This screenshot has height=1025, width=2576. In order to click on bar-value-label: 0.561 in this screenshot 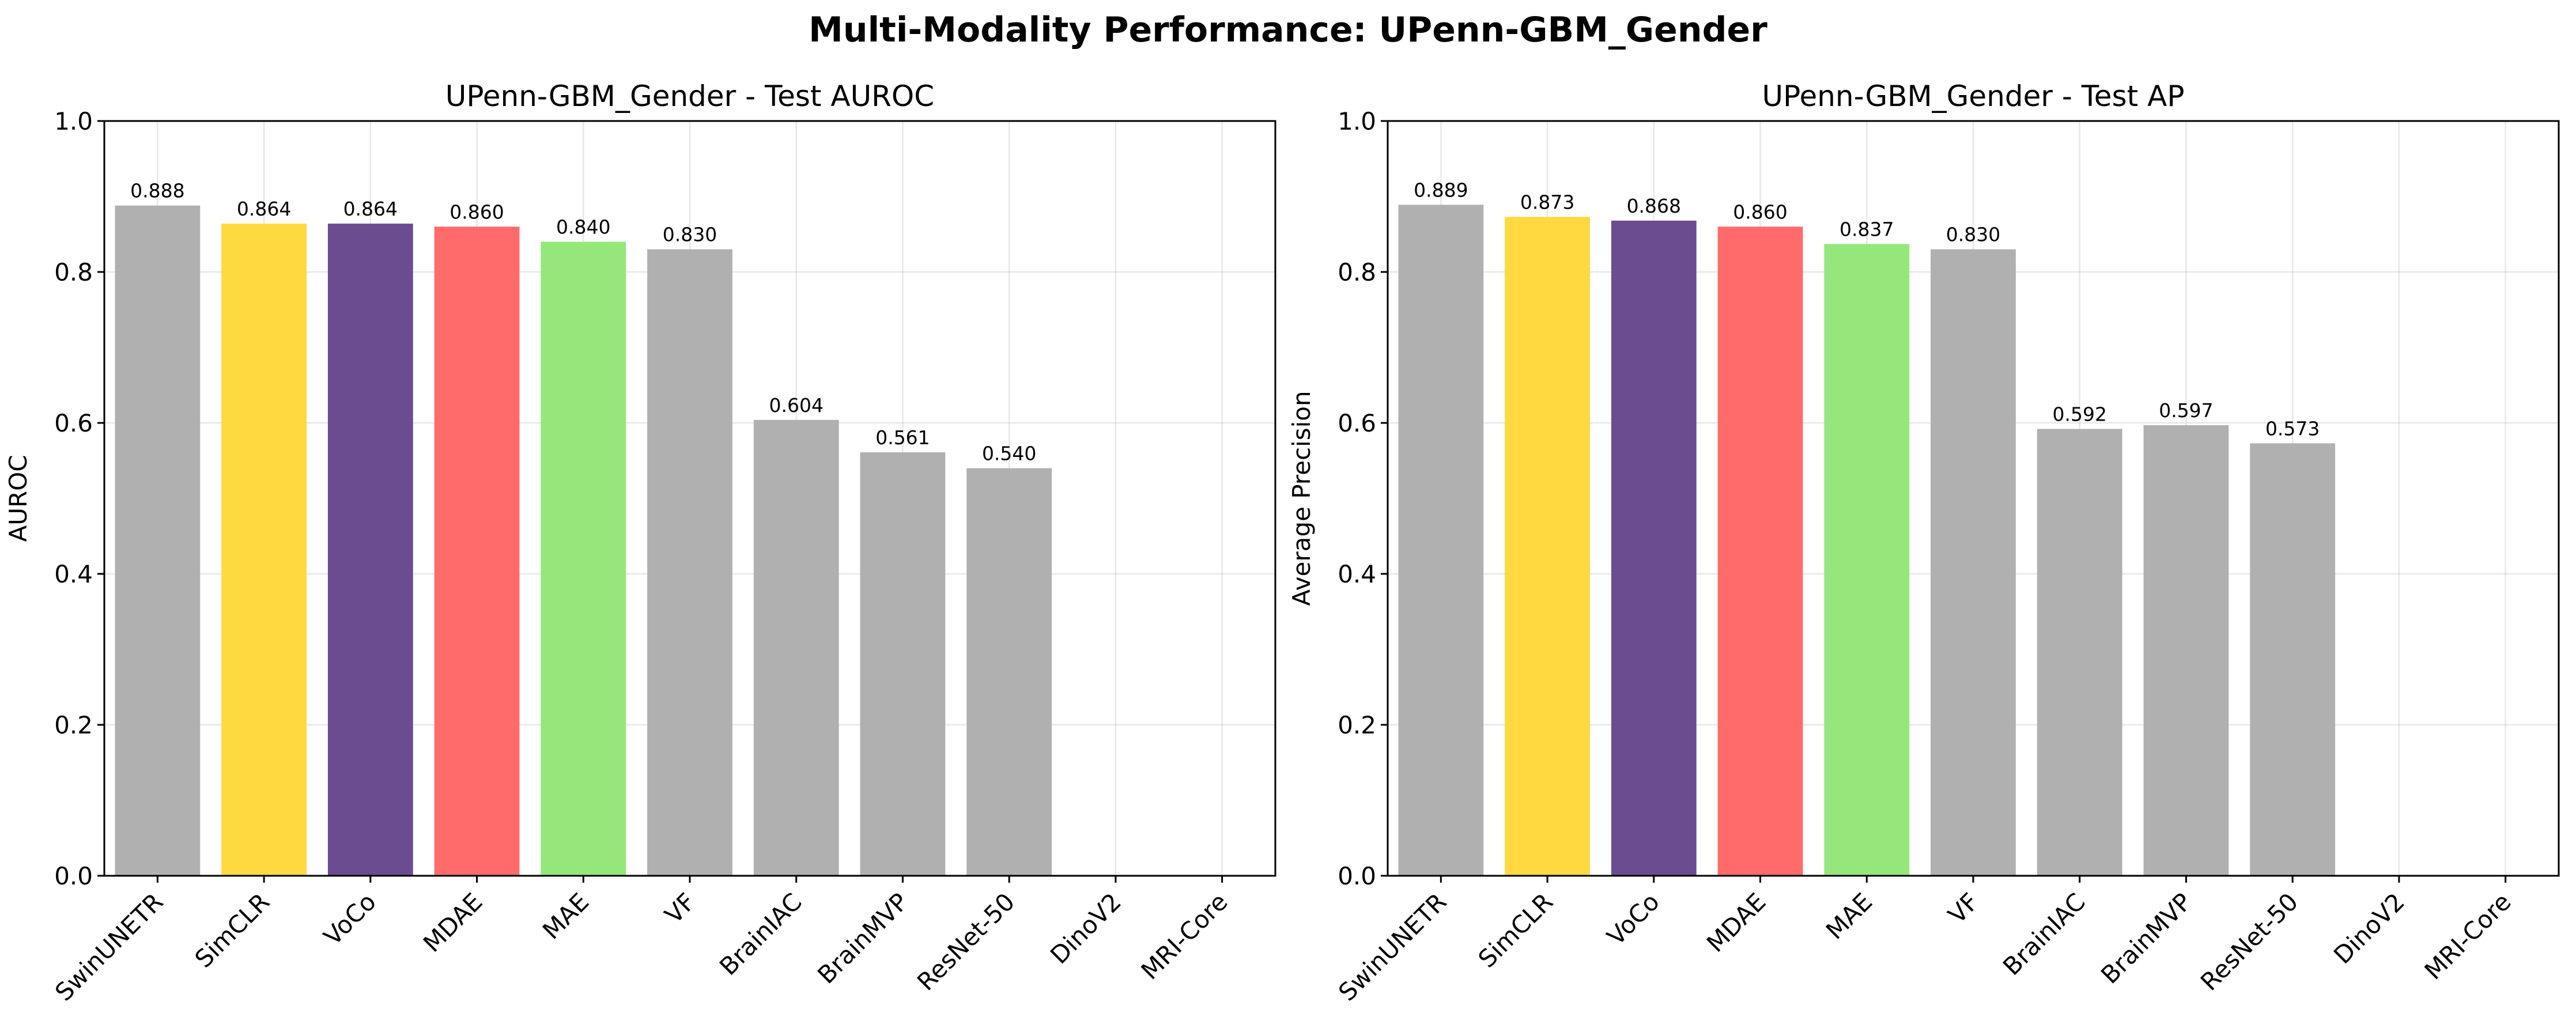, I will do `click(902, 437)`.